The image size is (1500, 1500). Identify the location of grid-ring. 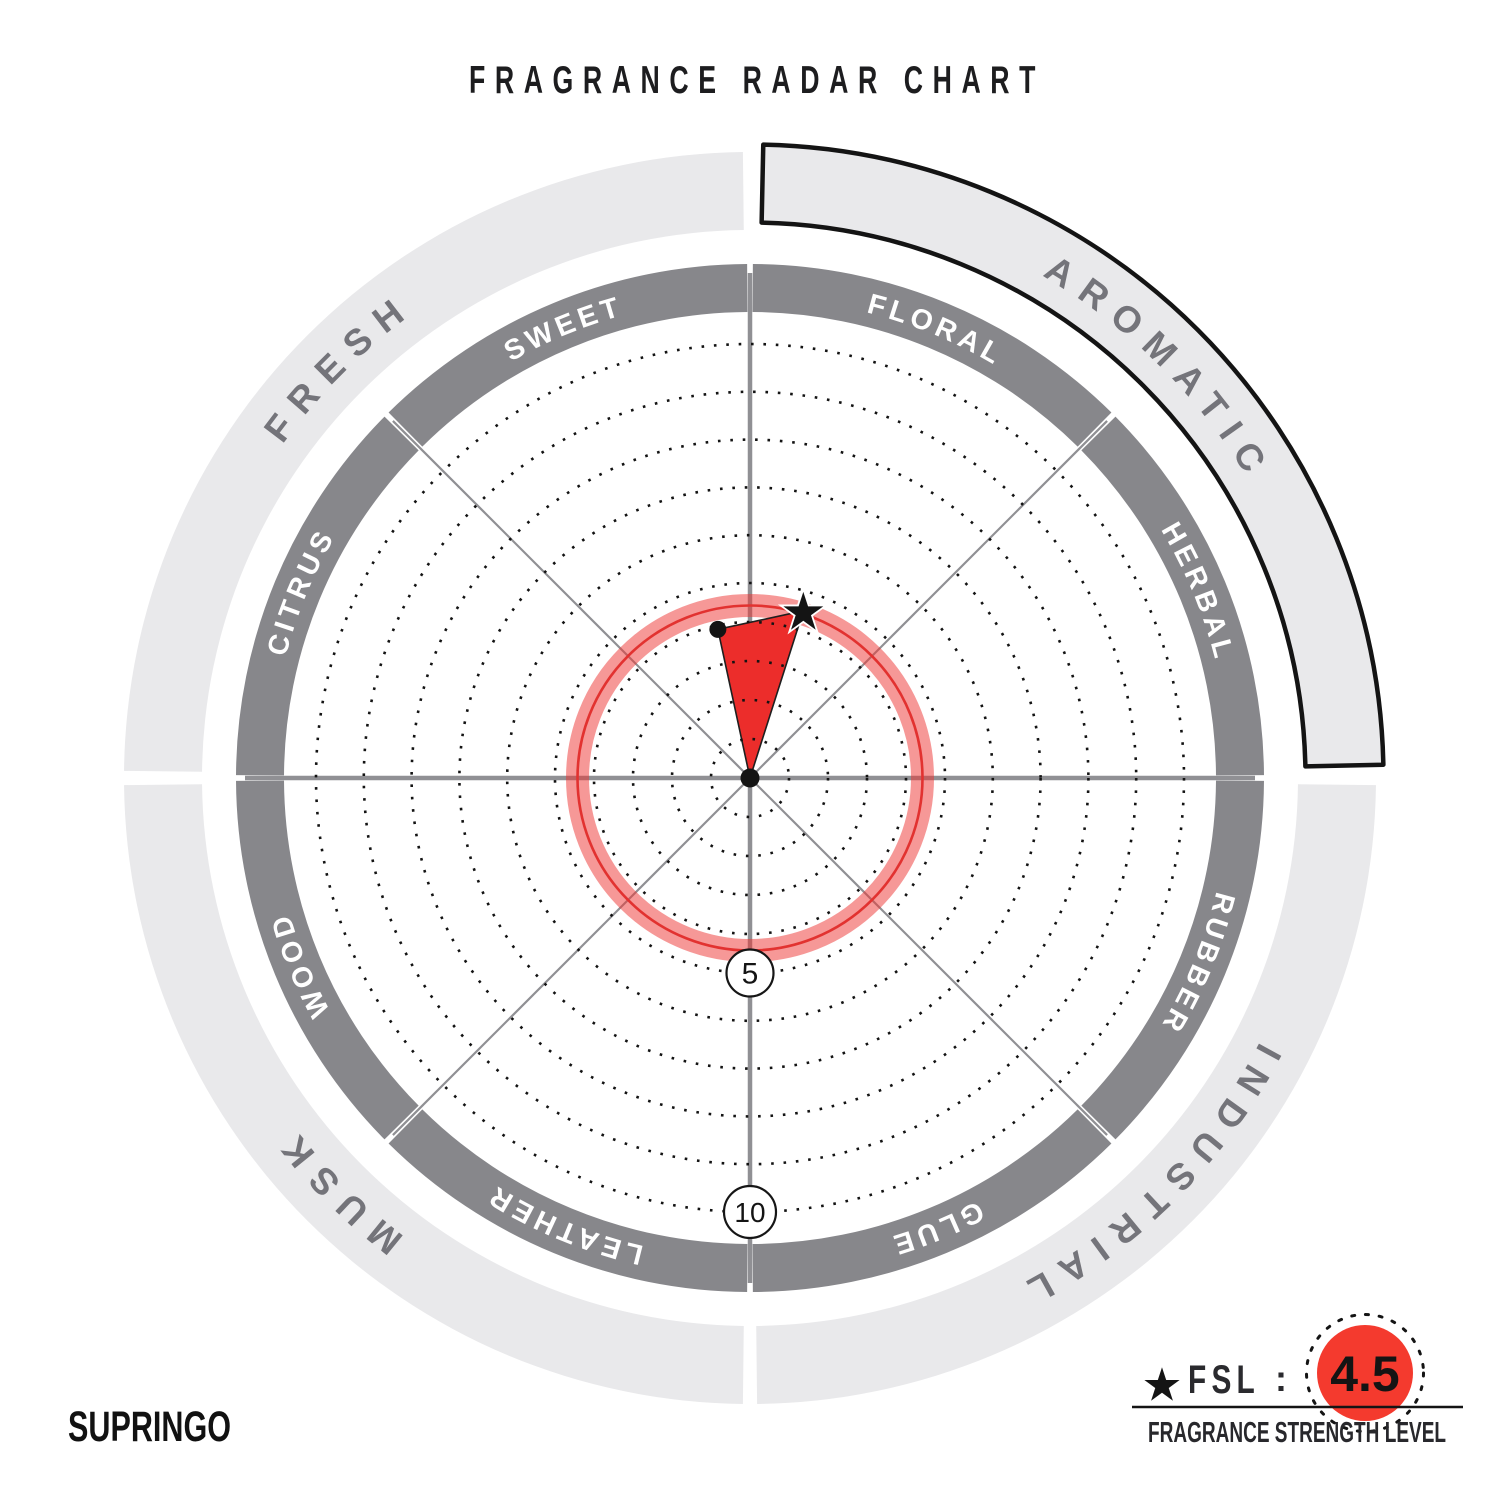
(750, 778).